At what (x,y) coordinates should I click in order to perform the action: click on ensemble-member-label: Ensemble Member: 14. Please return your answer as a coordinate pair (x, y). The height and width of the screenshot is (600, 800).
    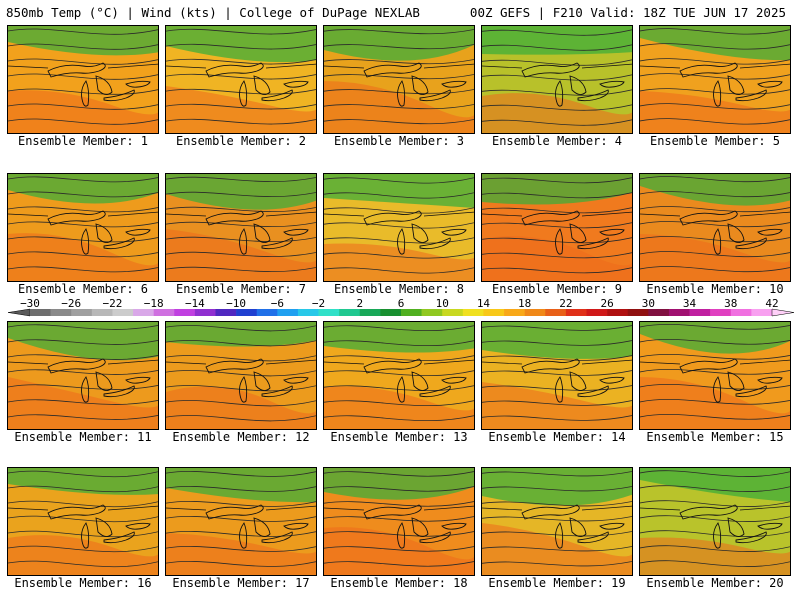
    Looking at the image, I should click on (557, 437).